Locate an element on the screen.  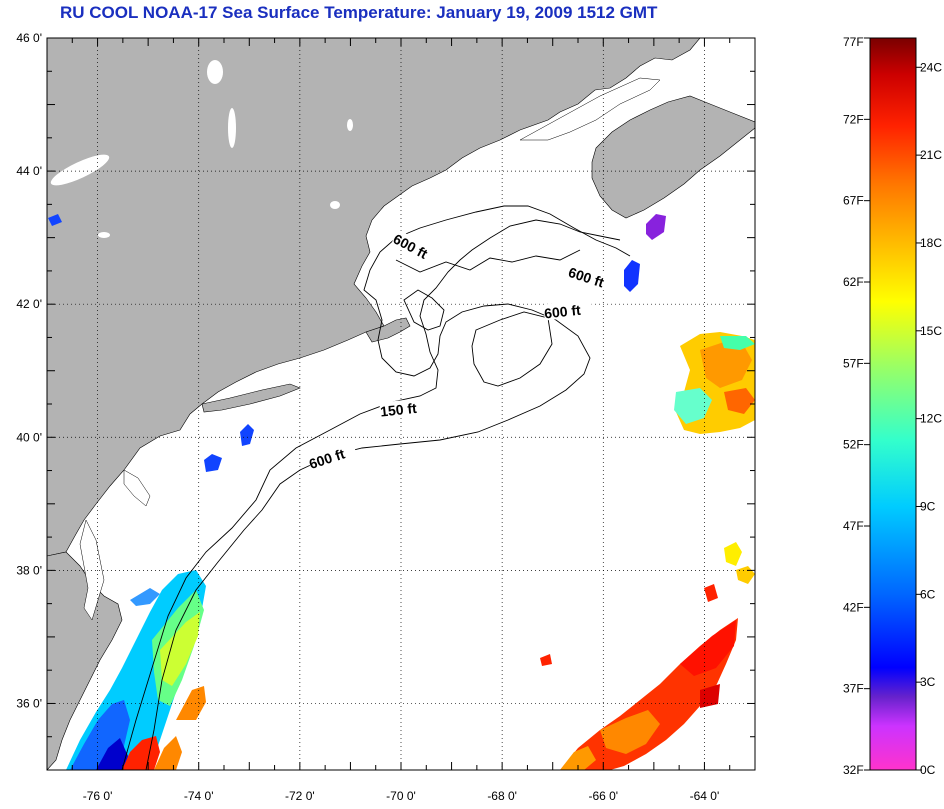
lon-label: -76 0' is located at coordinates (98, 796).